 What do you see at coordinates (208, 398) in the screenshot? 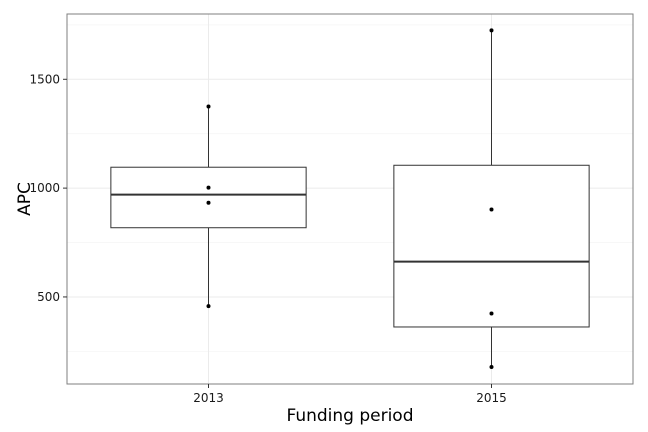
I see `x-tick-label: 2013` at bounding box center [208, 398].